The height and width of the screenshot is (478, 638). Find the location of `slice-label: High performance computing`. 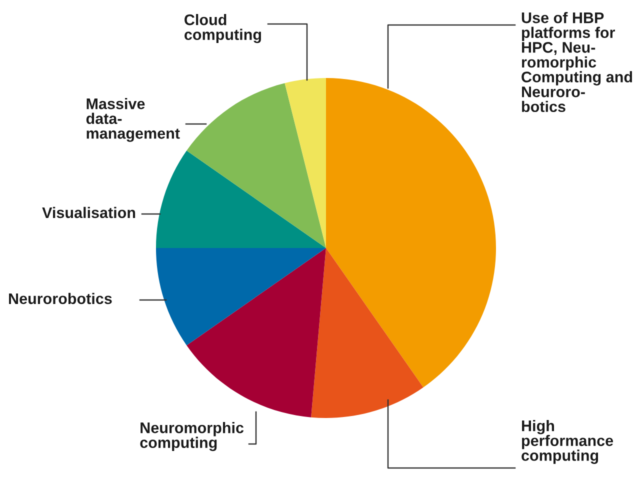

slice-label: High performance computing is located at coordinates (568, 442).